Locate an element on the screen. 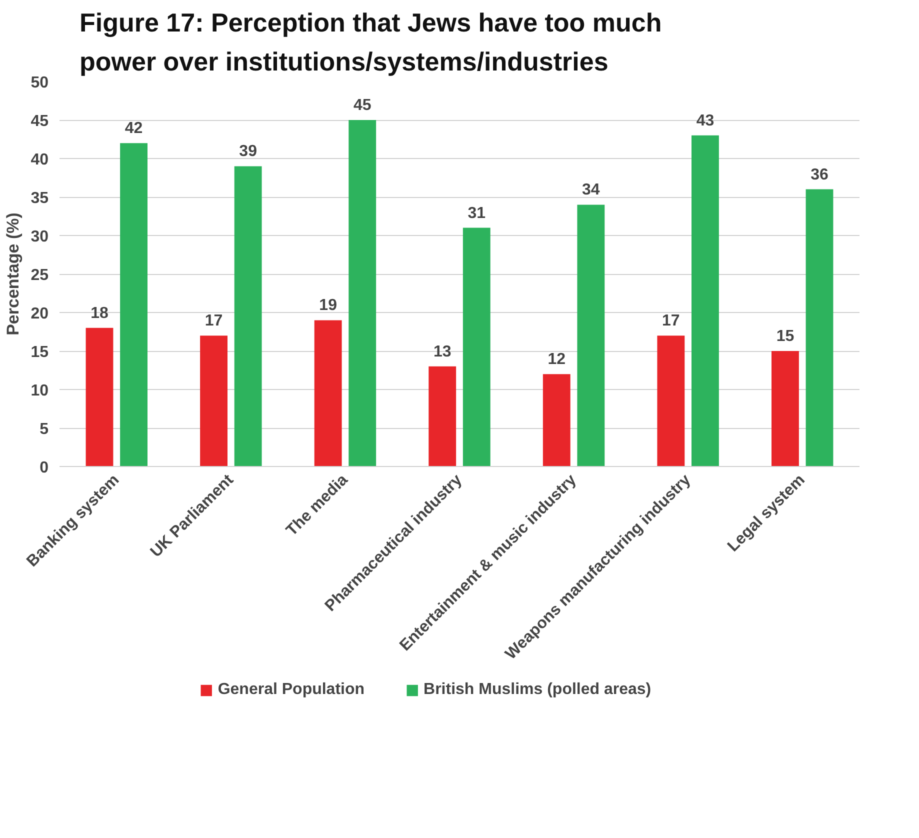  y-tick-label: 25 is located at coordinates (39, 275).